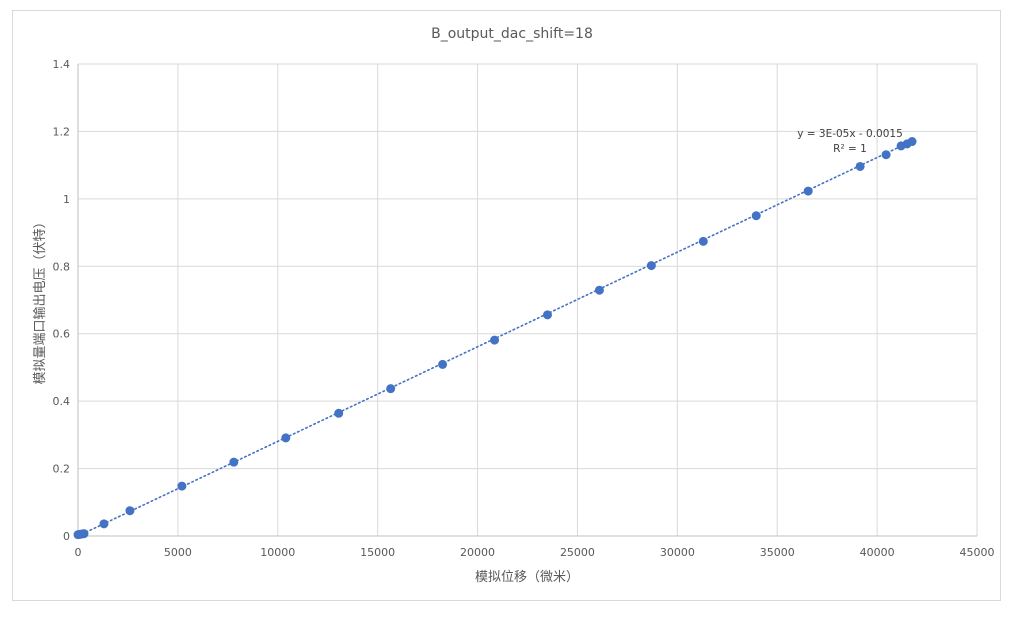 This screenshot has width=1029, height=629. Describe the element at coordinates (62, 64) in the screenshot. I see `y-tick-label: 1.4` at that location.